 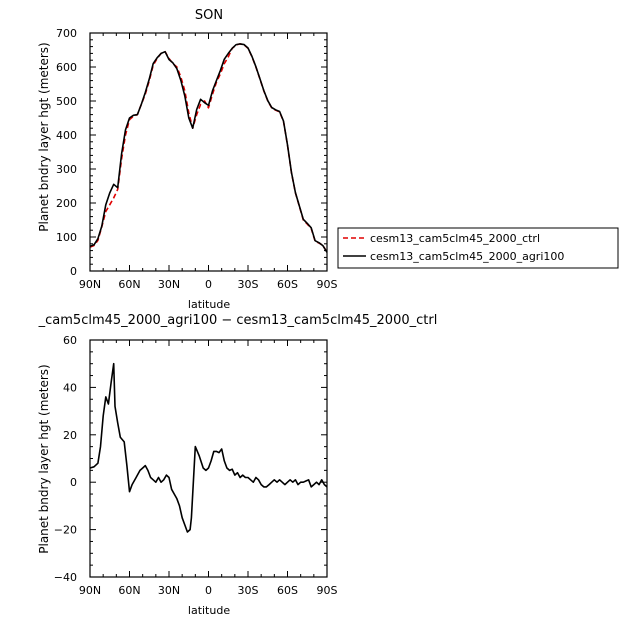 What do you see at coordinates (66, 67) in the screenshot?
I see `top-y-tick-label: 600` at bounding box center [66, 67].